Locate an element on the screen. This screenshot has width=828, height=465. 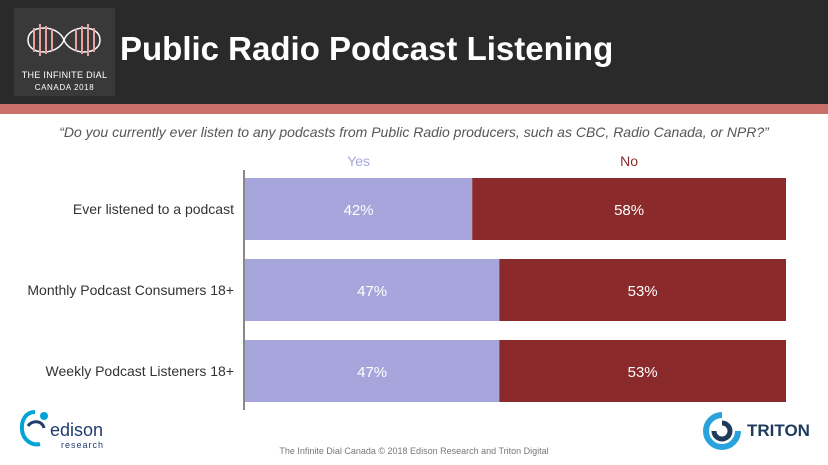
triton-wordmark: TRITON is located at coordinates (778, 430).